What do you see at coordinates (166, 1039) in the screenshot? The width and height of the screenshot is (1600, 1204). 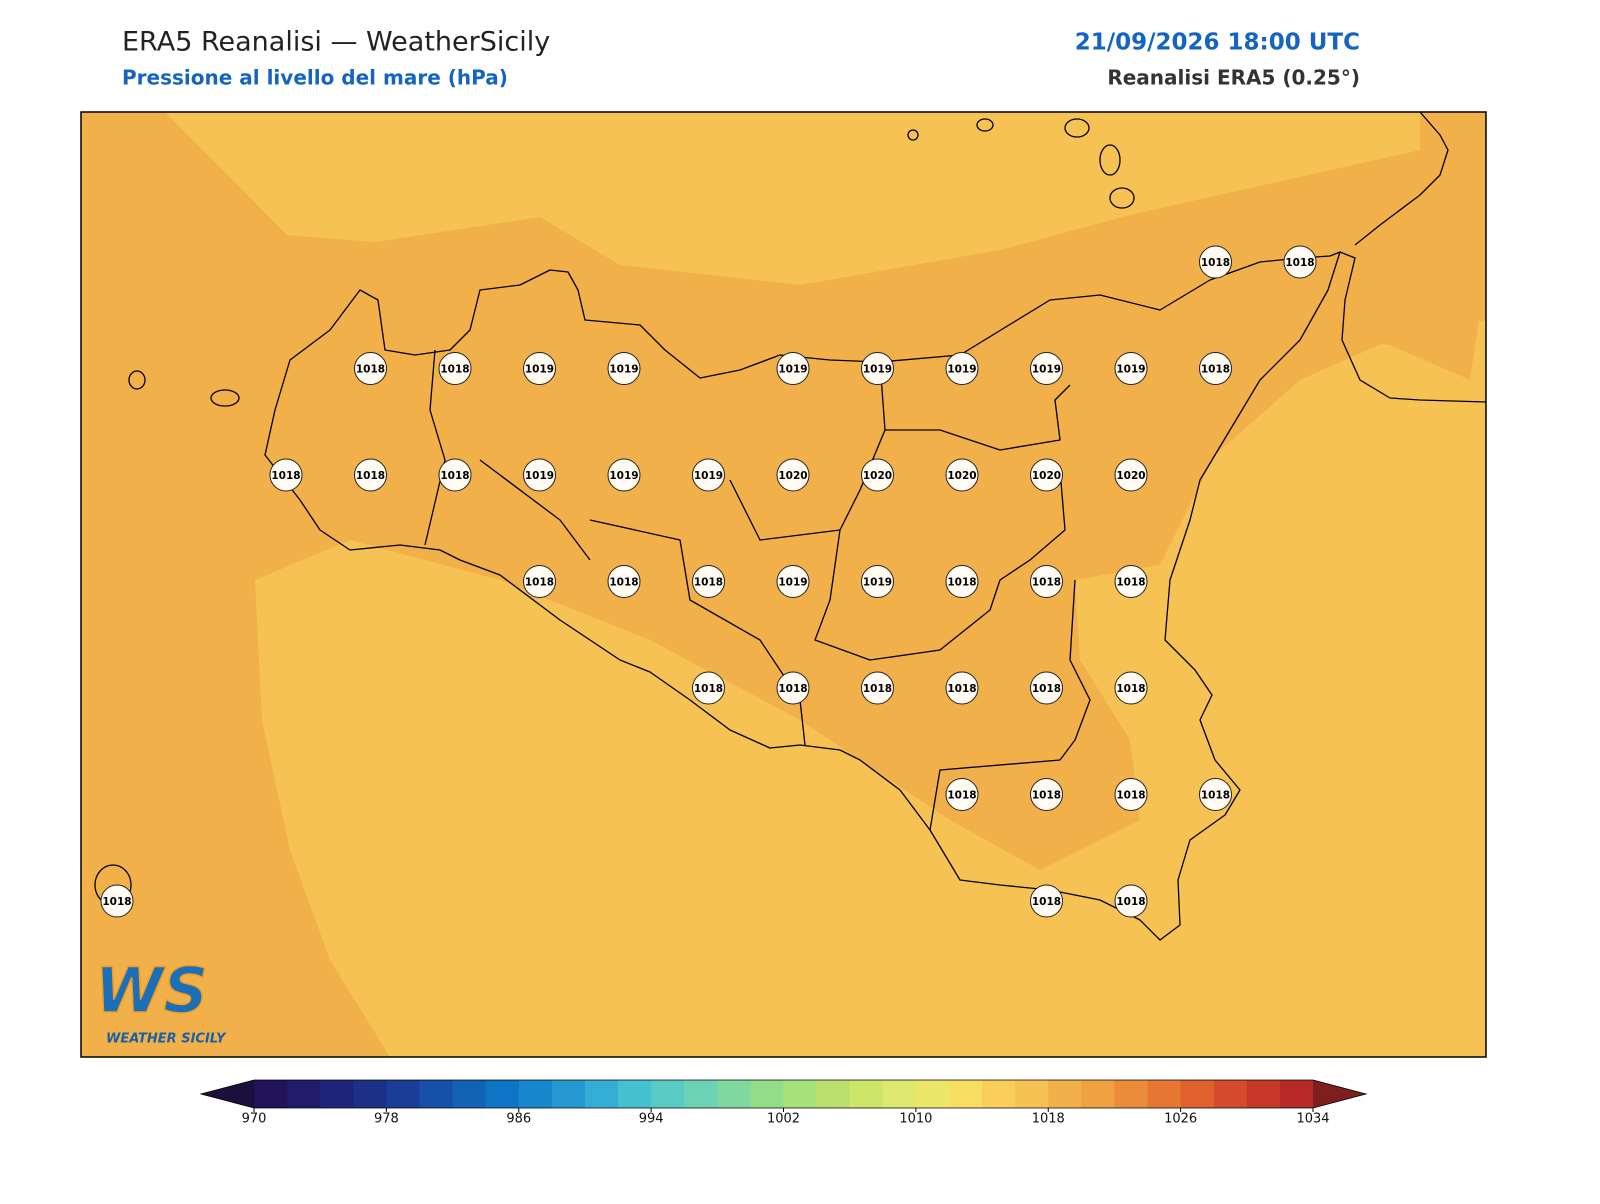 I see `logo-name: WEATHER SICILY` at bounding box center [166, 1039].